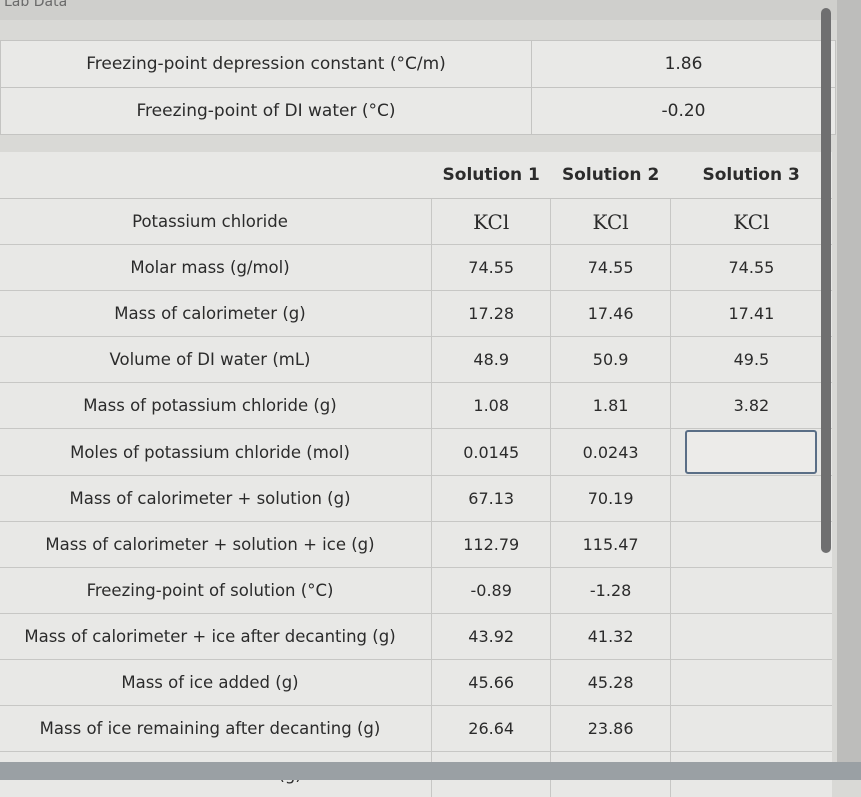 The height and width of the screenshot is (797, 861). I want to click on row-label: Freezing-point of solution (°C), so click(216, 591).